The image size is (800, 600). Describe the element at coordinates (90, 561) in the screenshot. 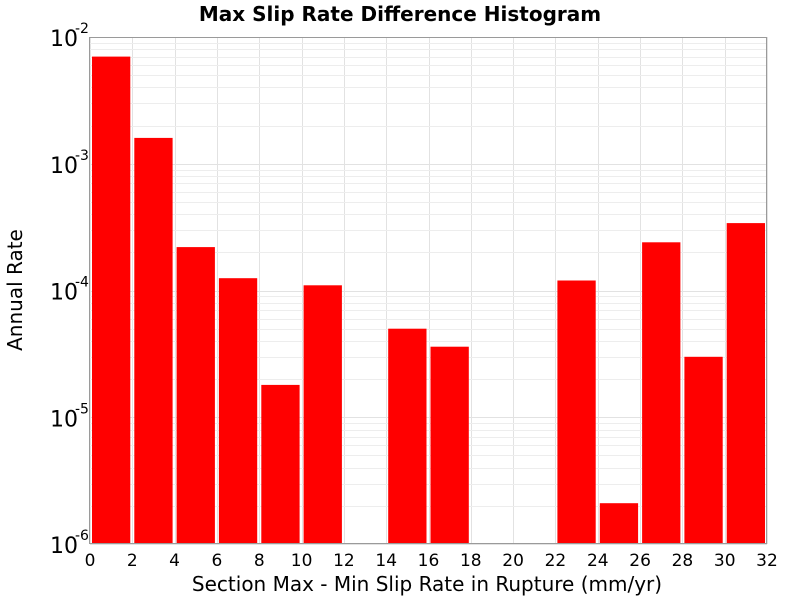

I see `x-tick-label: 0` at that location.